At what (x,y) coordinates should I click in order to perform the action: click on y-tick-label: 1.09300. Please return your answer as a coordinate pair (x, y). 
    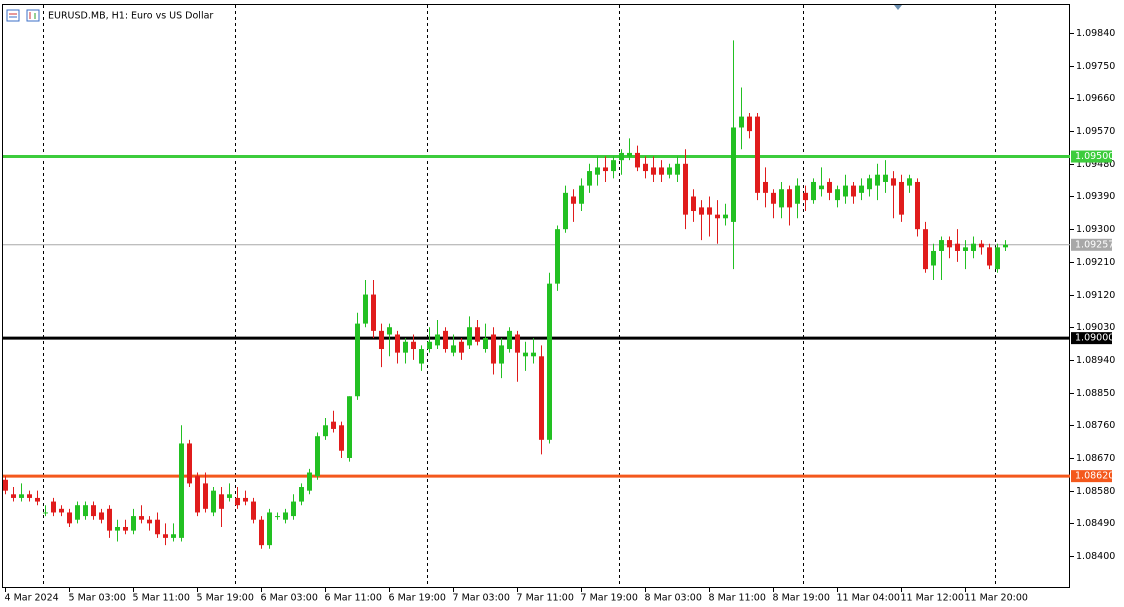
    Looking at the image, I should click on (1095, 229).